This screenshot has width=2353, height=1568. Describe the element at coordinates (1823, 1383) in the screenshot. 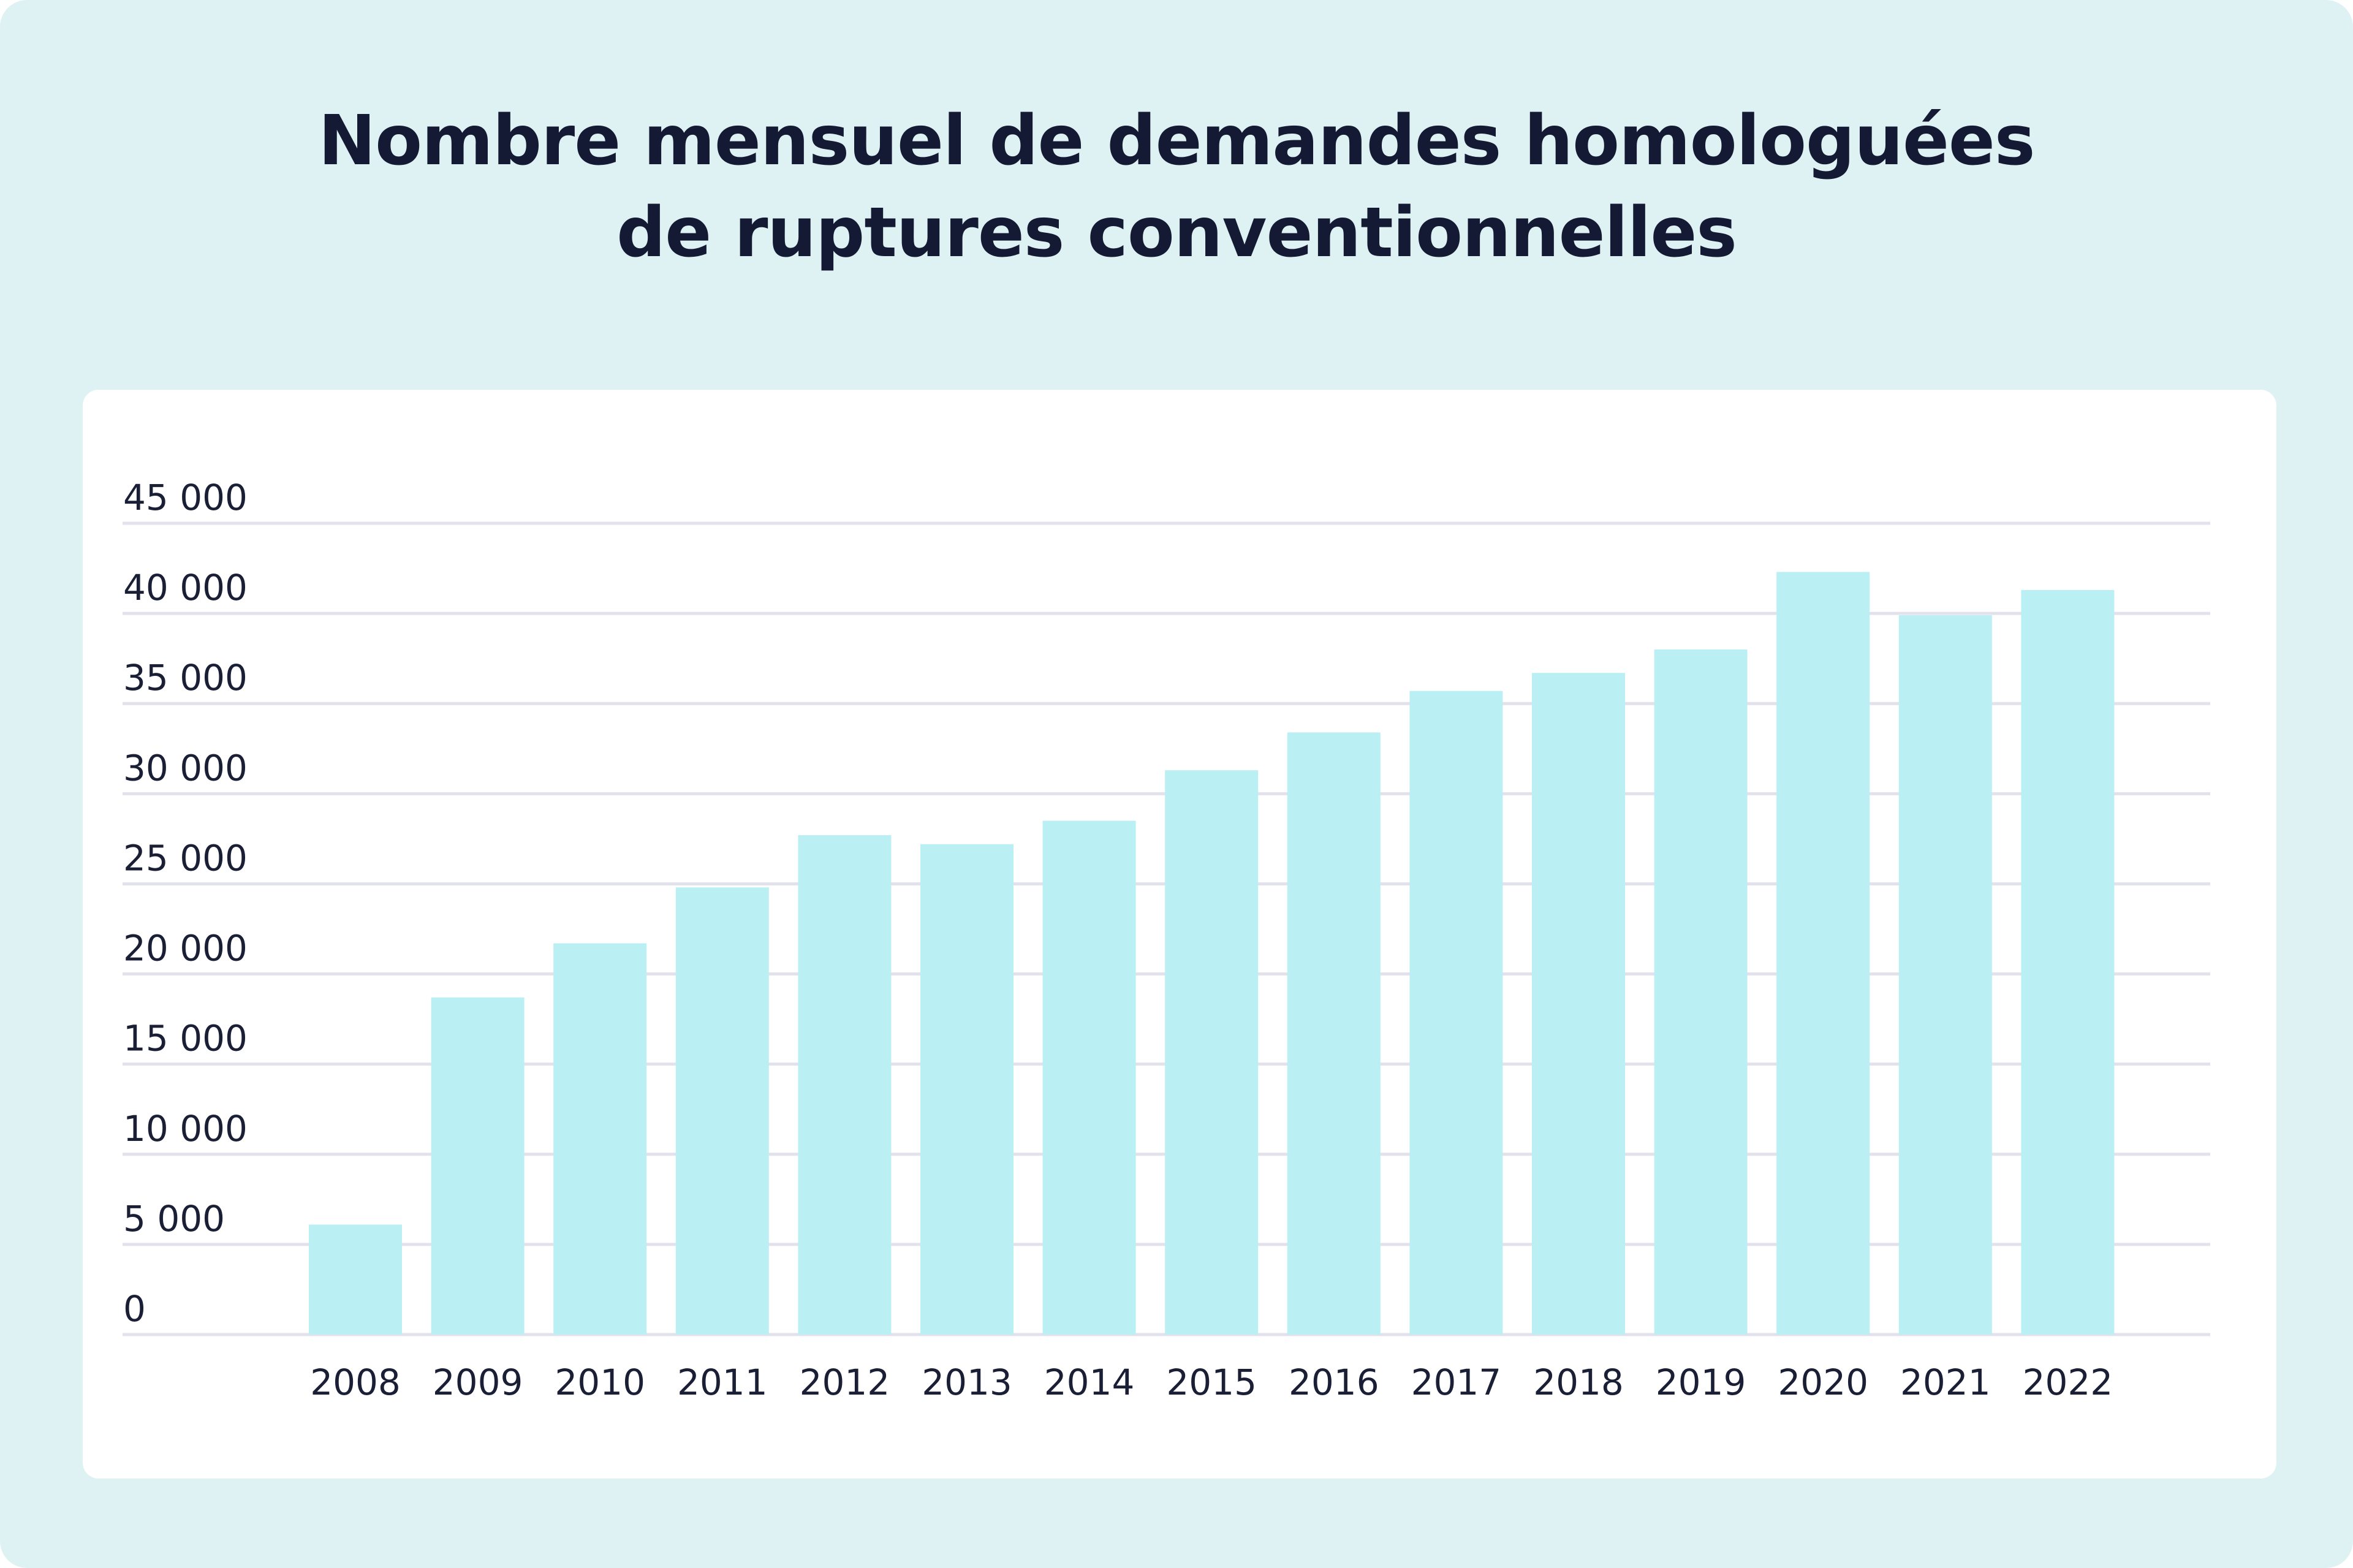

I see `x-tick-label: 2020` at that location.